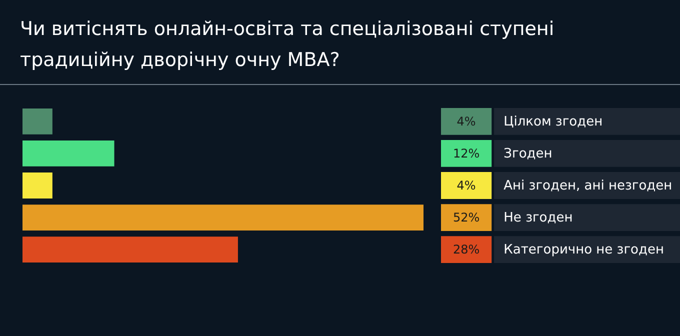 This screenshot has height=336, width=680. I want to click on data-label: 12%, so click(466, 153).